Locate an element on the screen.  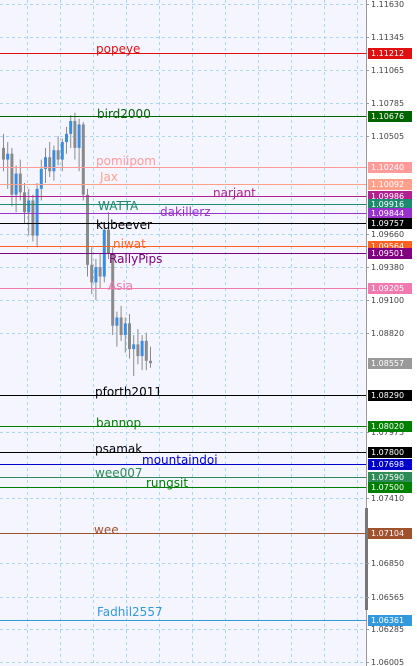
level-name: kubeever is located at coordinates (124, 225).